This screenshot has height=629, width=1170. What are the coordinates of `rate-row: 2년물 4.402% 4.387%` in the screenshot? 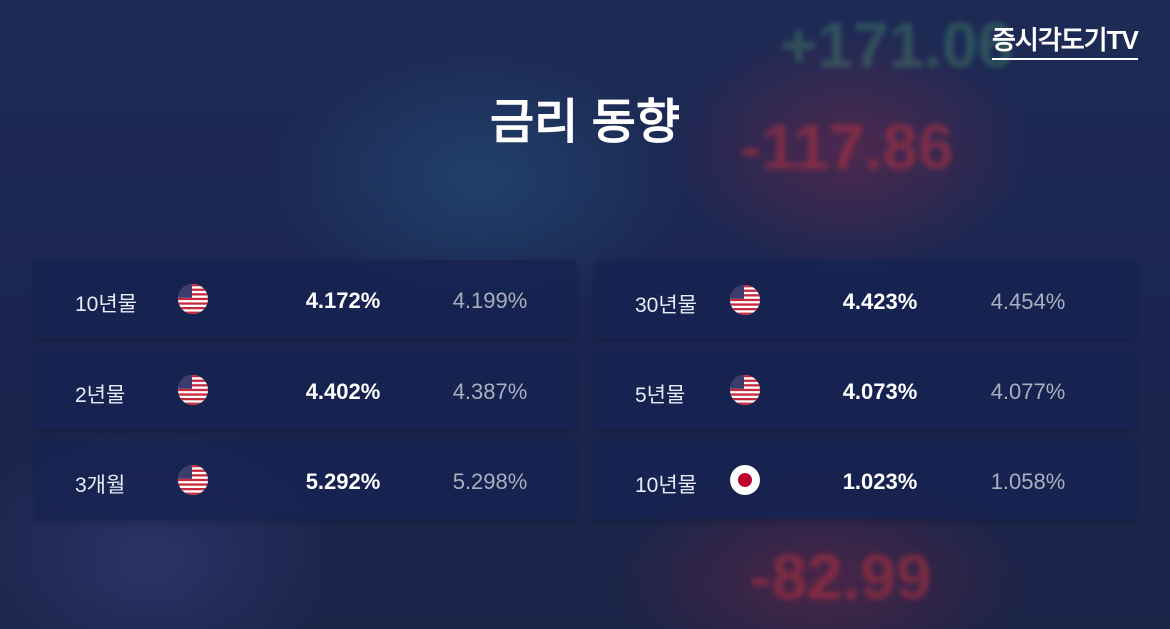 It's located at (305, 390).